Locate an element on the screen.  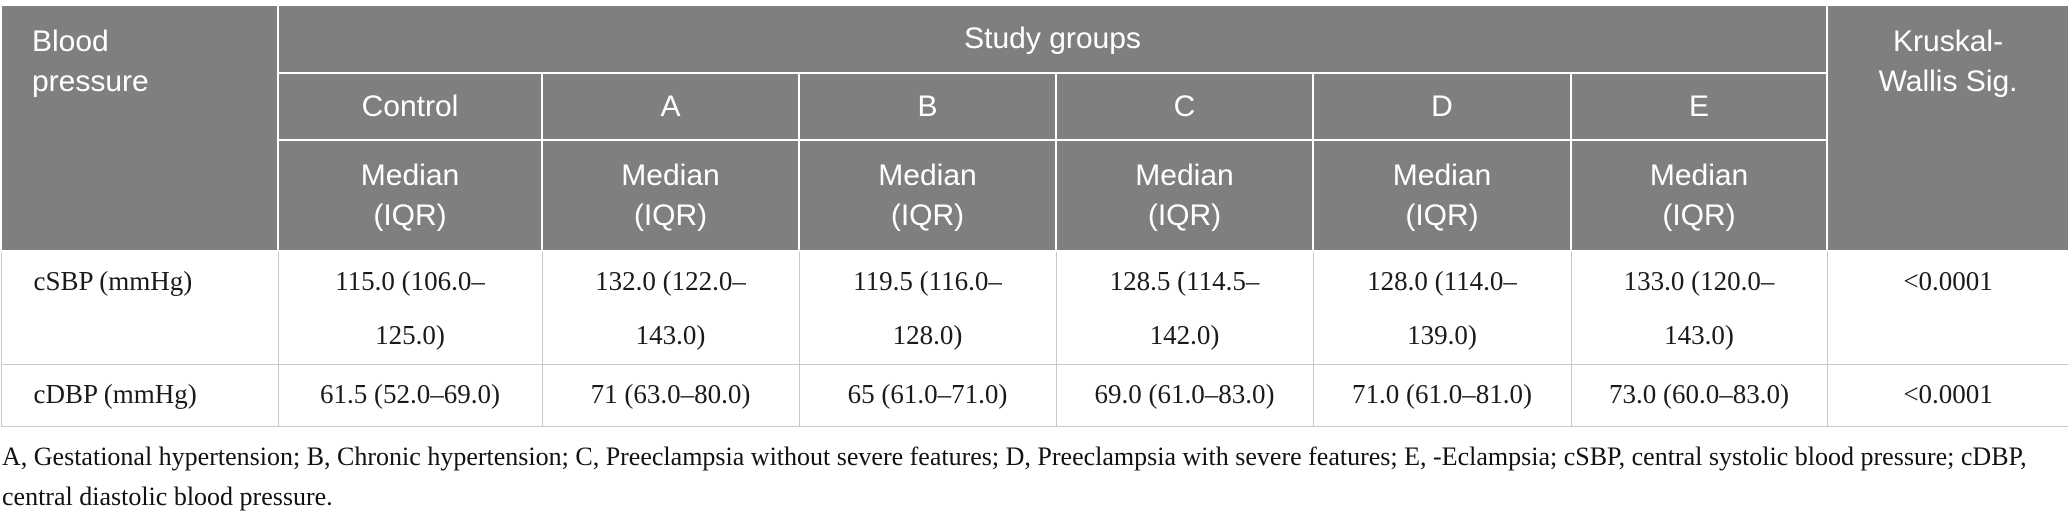
csbp-group-e-value: 133.0 (120.0– 143.0) is located at coordinates (1699, 307).